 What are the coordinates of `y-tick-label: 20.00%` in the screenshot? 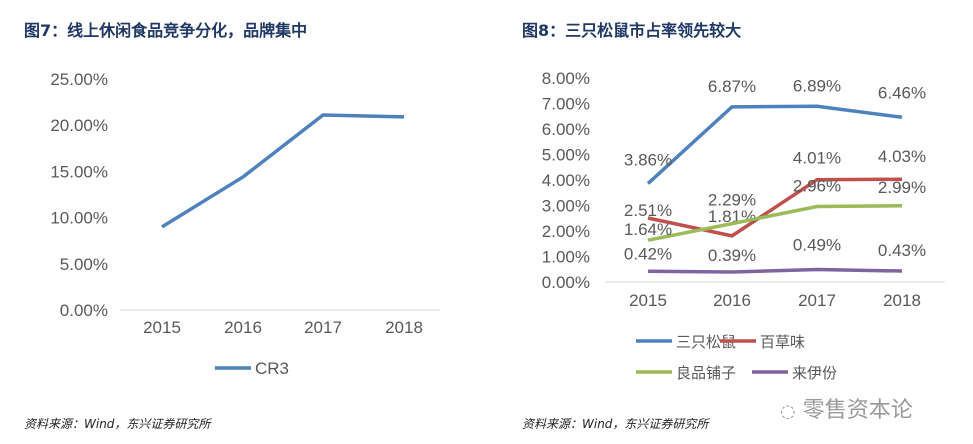 It's located at (79, 125).